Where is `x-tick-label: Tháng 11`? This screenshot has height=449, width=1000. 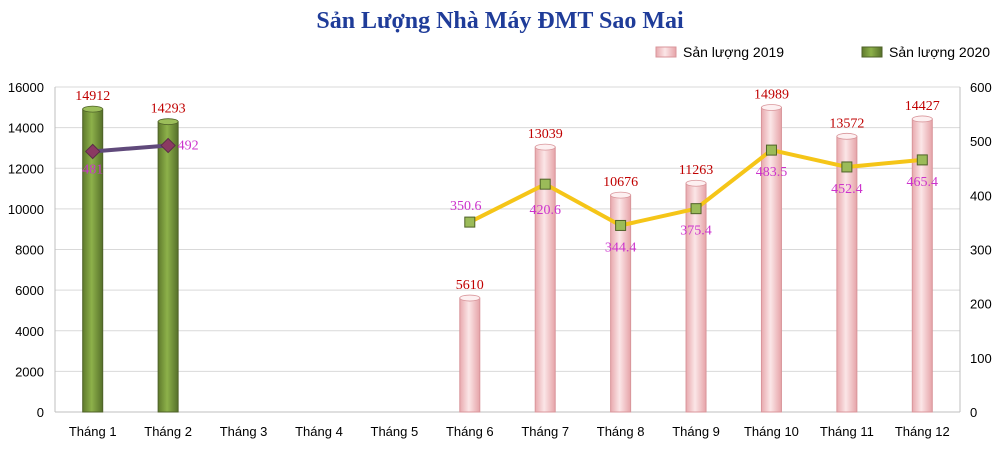
x-tick-label: Tháng 11 is located at coordinates (847, 431).